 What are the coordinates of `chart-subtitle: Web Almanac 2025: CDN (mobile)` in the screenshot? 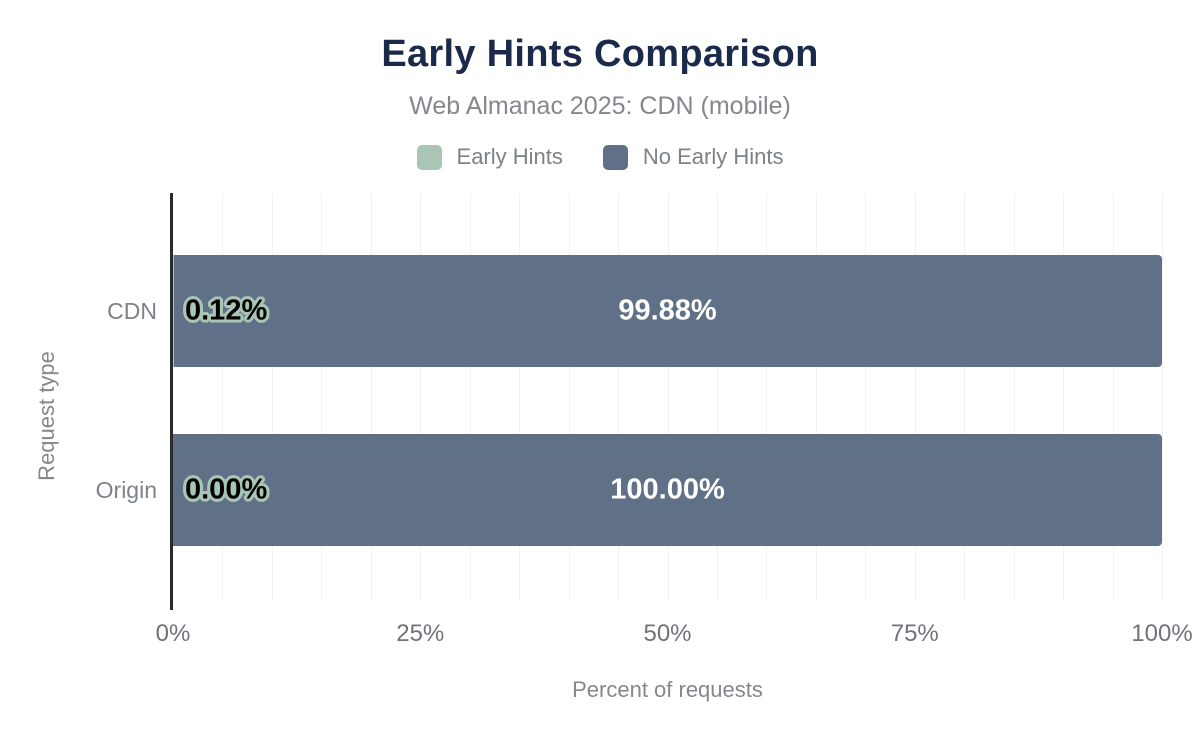 It's located at (600, 106).